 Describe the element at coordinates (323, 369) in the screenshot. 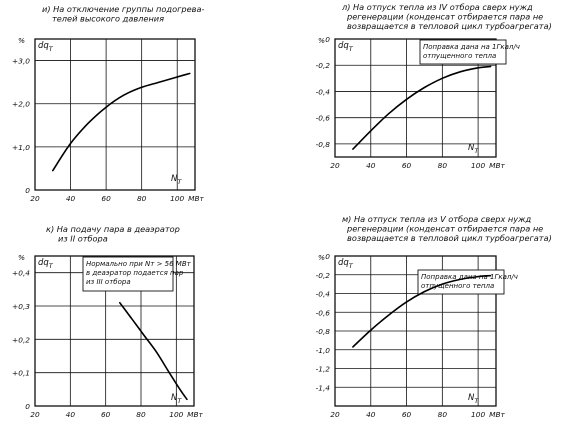

I see `y-tick-label: -1,2` at that location.